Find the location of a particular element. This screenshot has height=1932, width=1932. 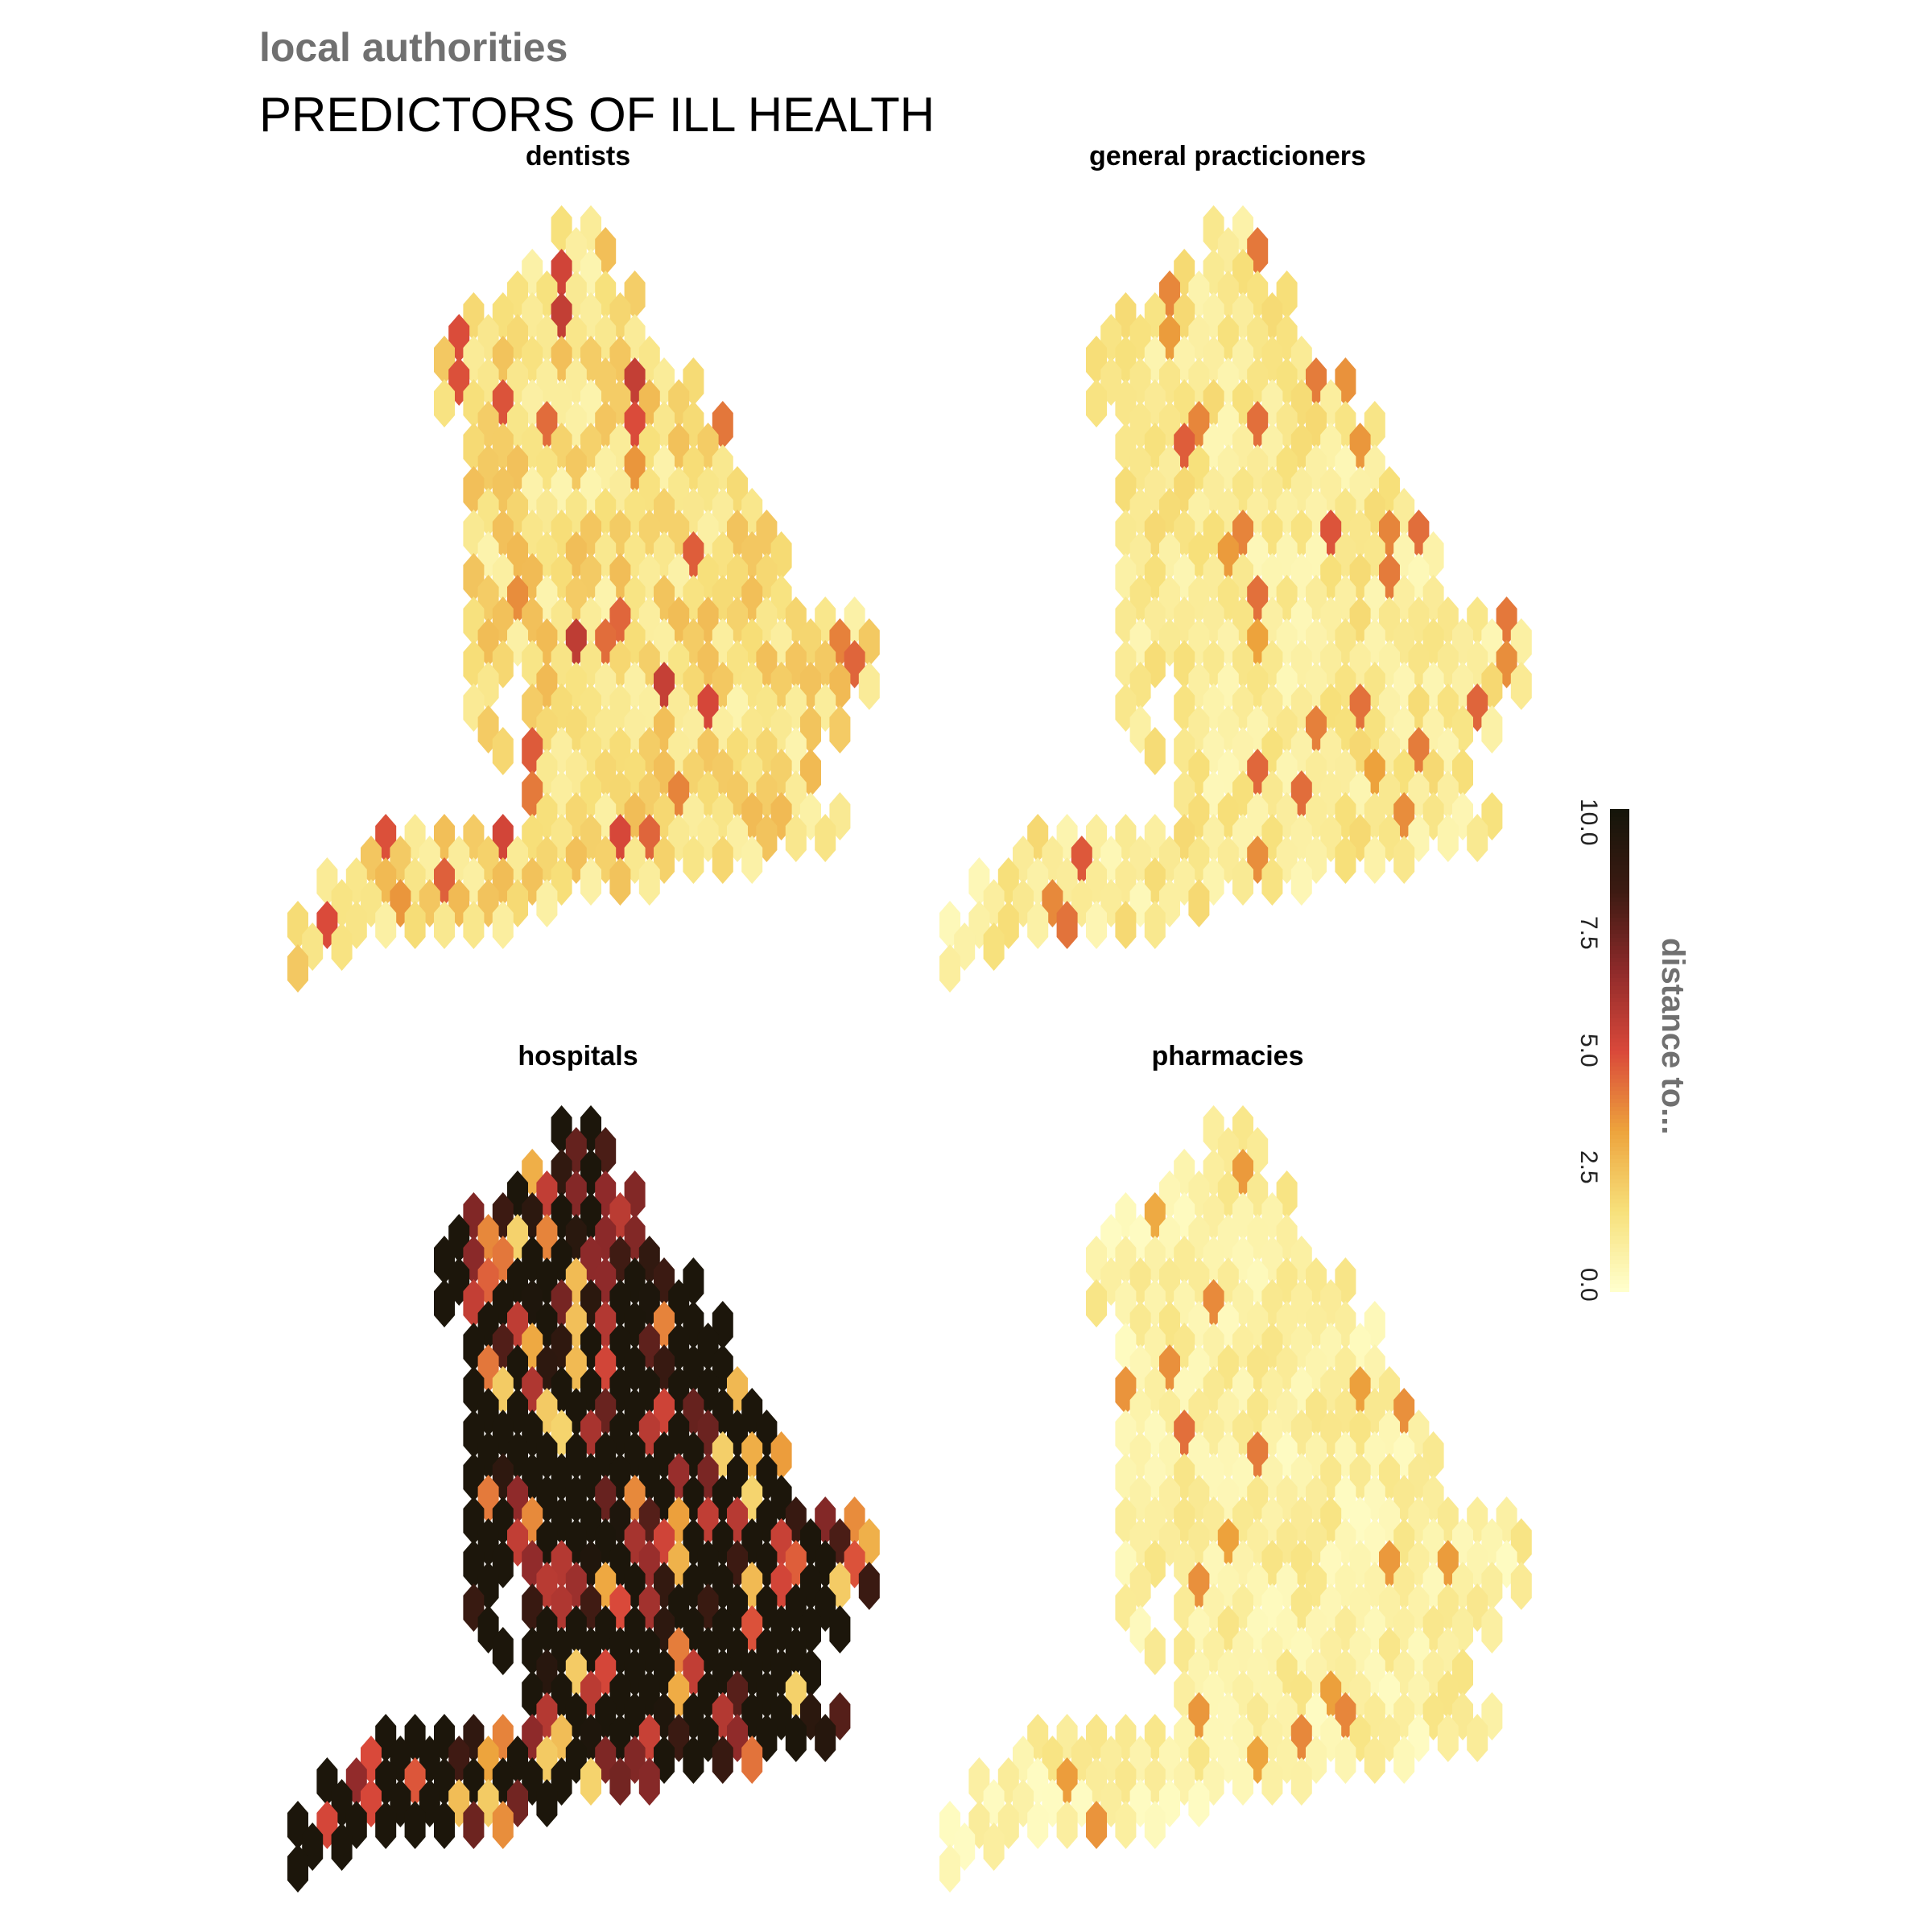

hexmap-gp is located at coordinates (1235, 599).